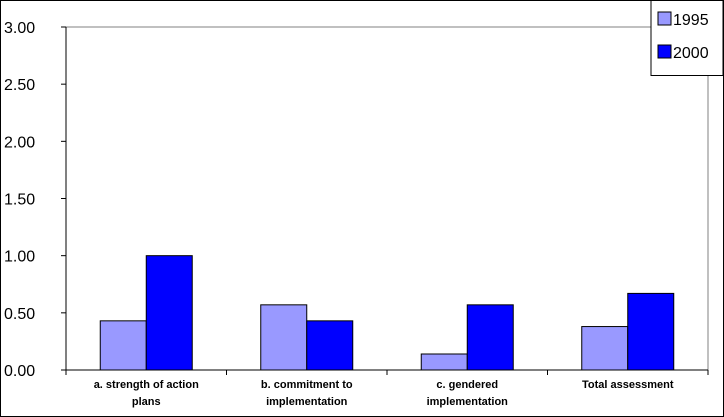 This screenshot has height=417, width=724. I want to click on x-category-label: Total assessment, so click(628, 385).